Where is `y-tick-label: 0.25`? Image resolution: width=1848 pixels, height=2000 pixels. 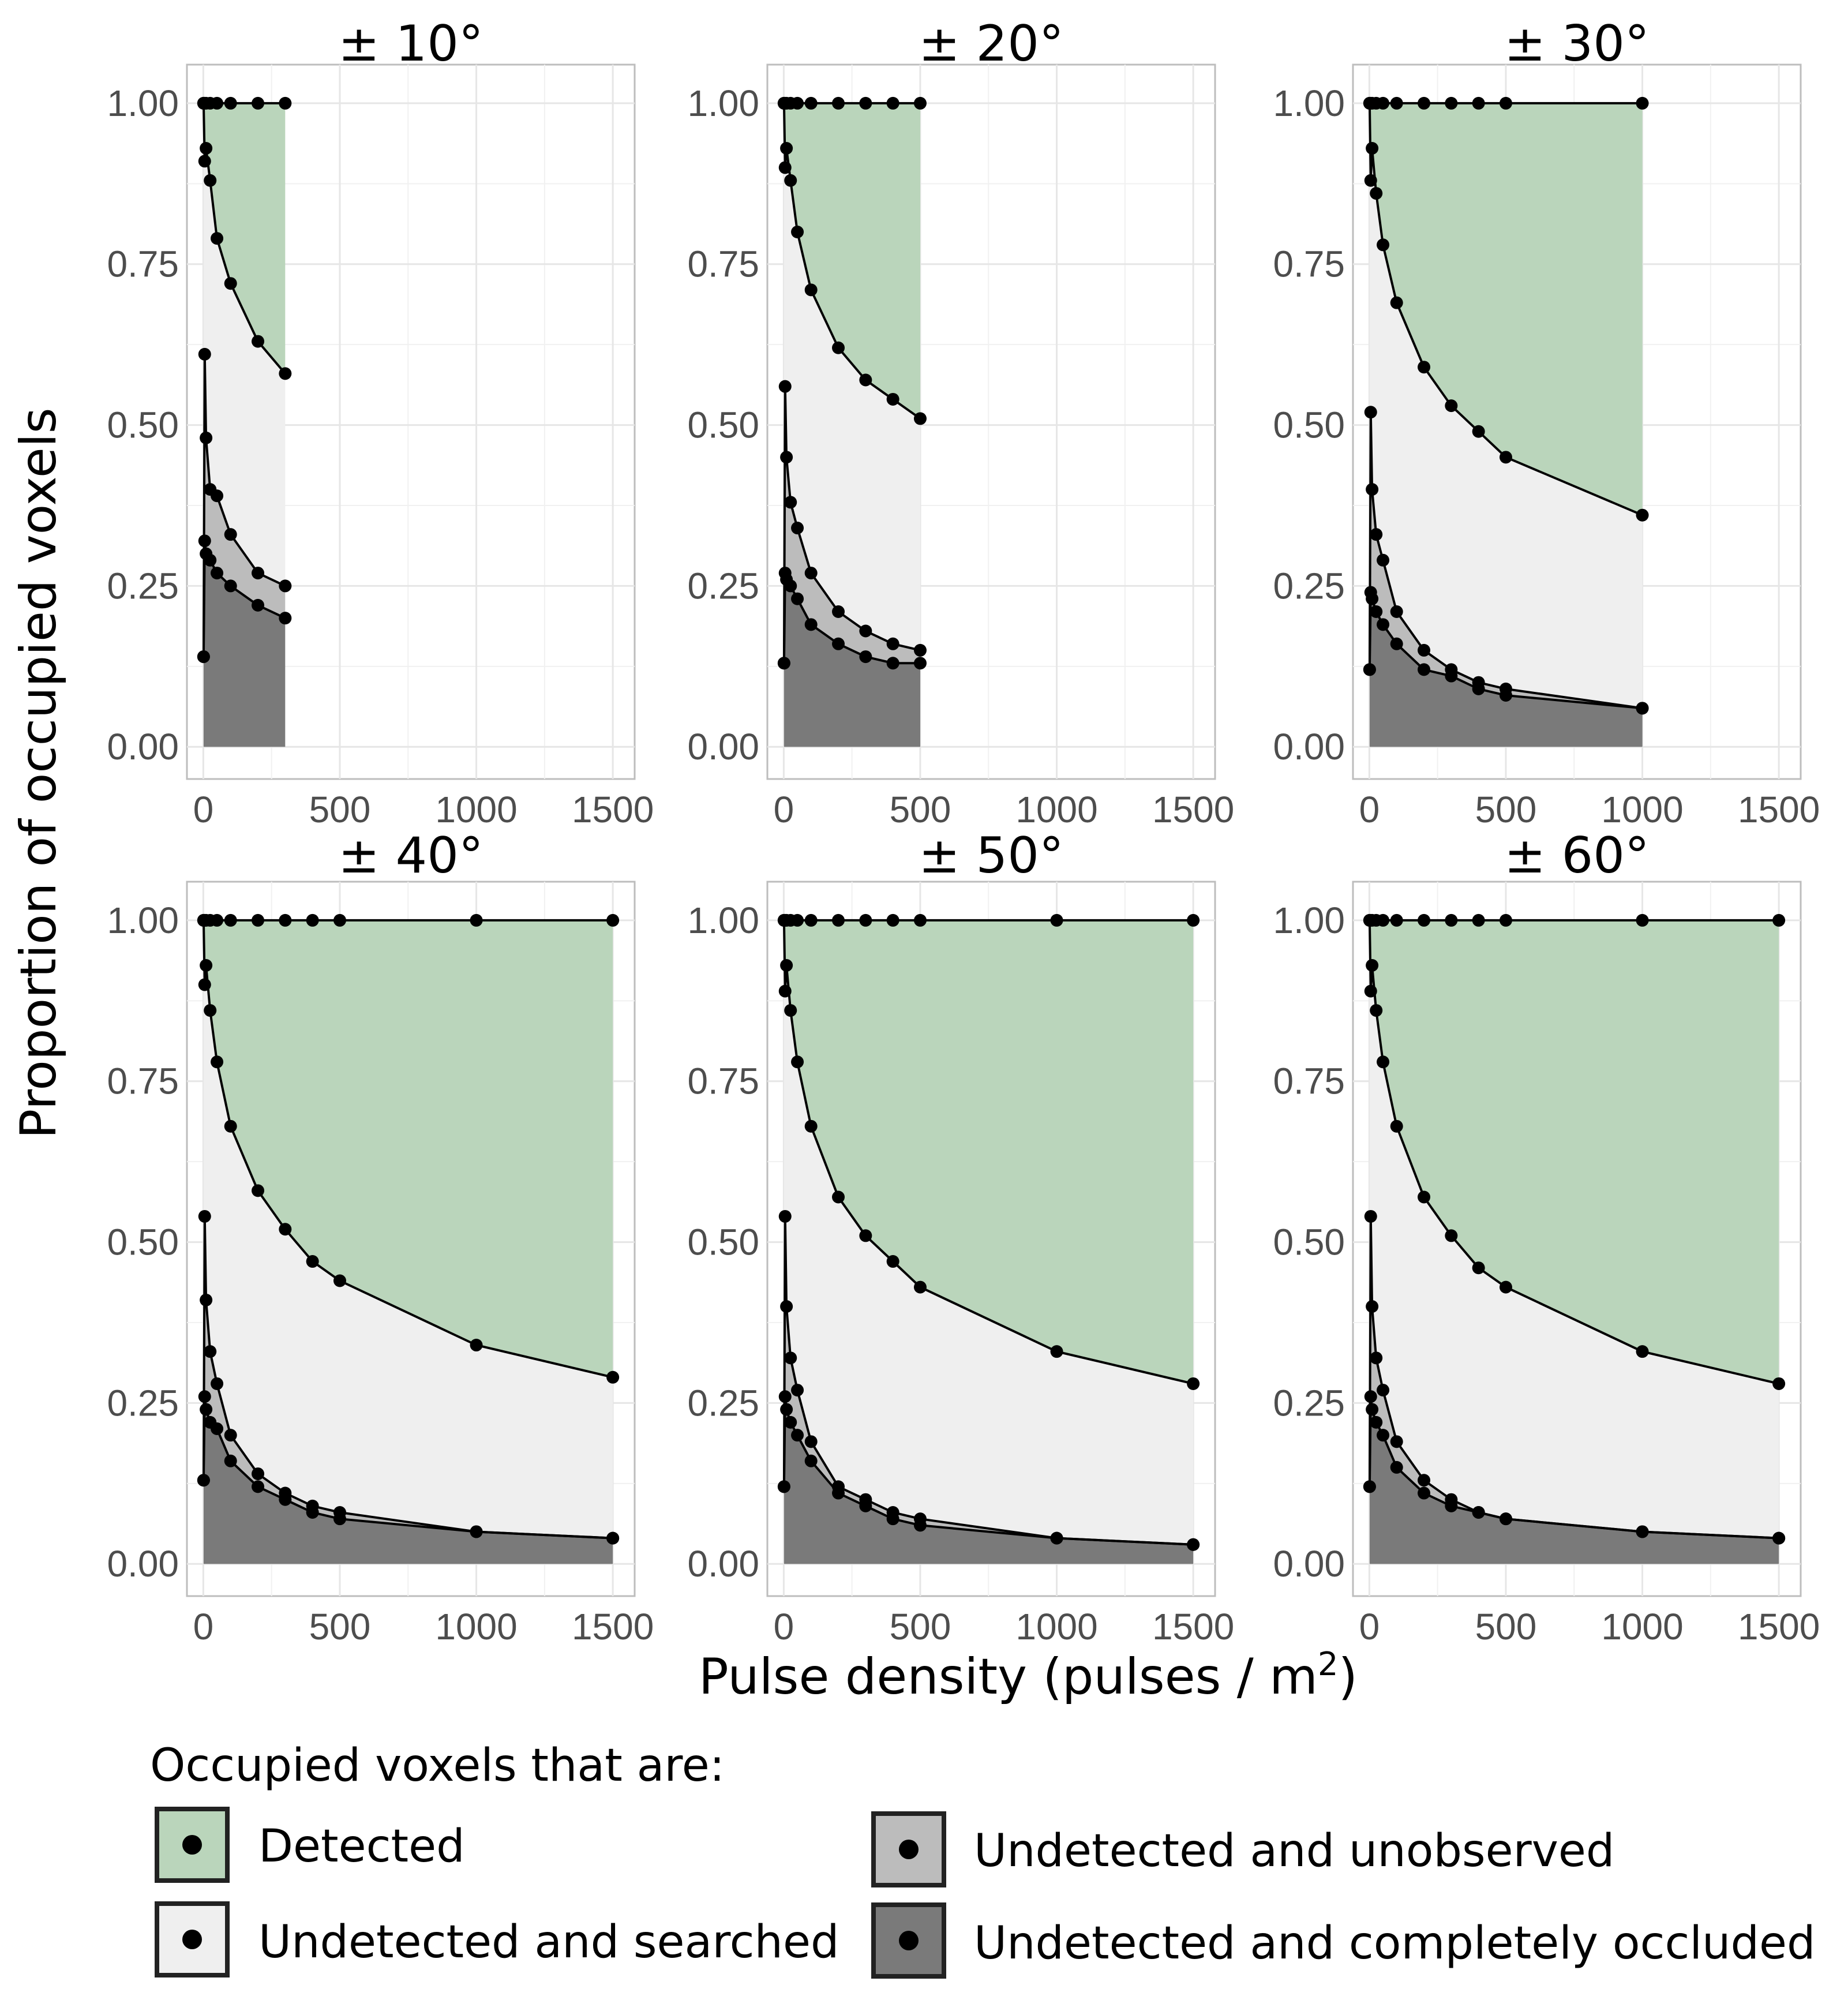 y-tick-label: 0.25 is located at coordinates (723, 1403).